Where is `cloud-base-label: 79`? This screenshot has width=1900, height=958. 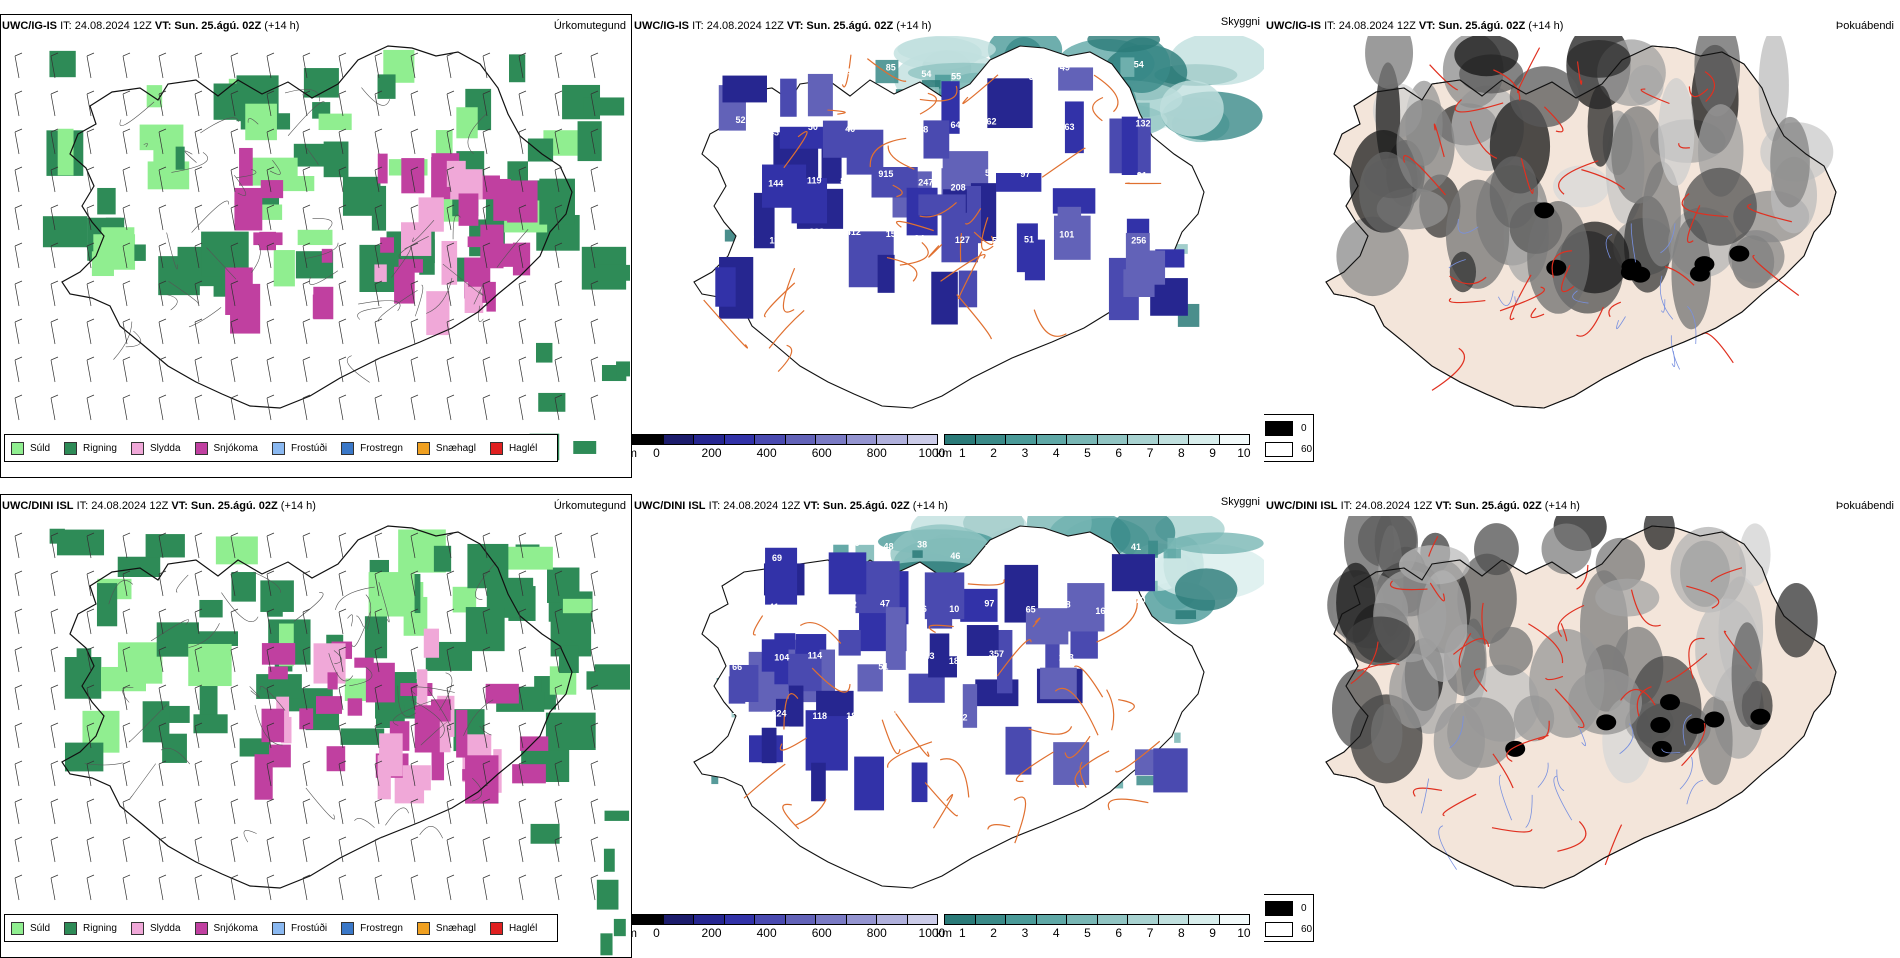 cloud-base-label: 79 is located at coordinates (1105, 655).